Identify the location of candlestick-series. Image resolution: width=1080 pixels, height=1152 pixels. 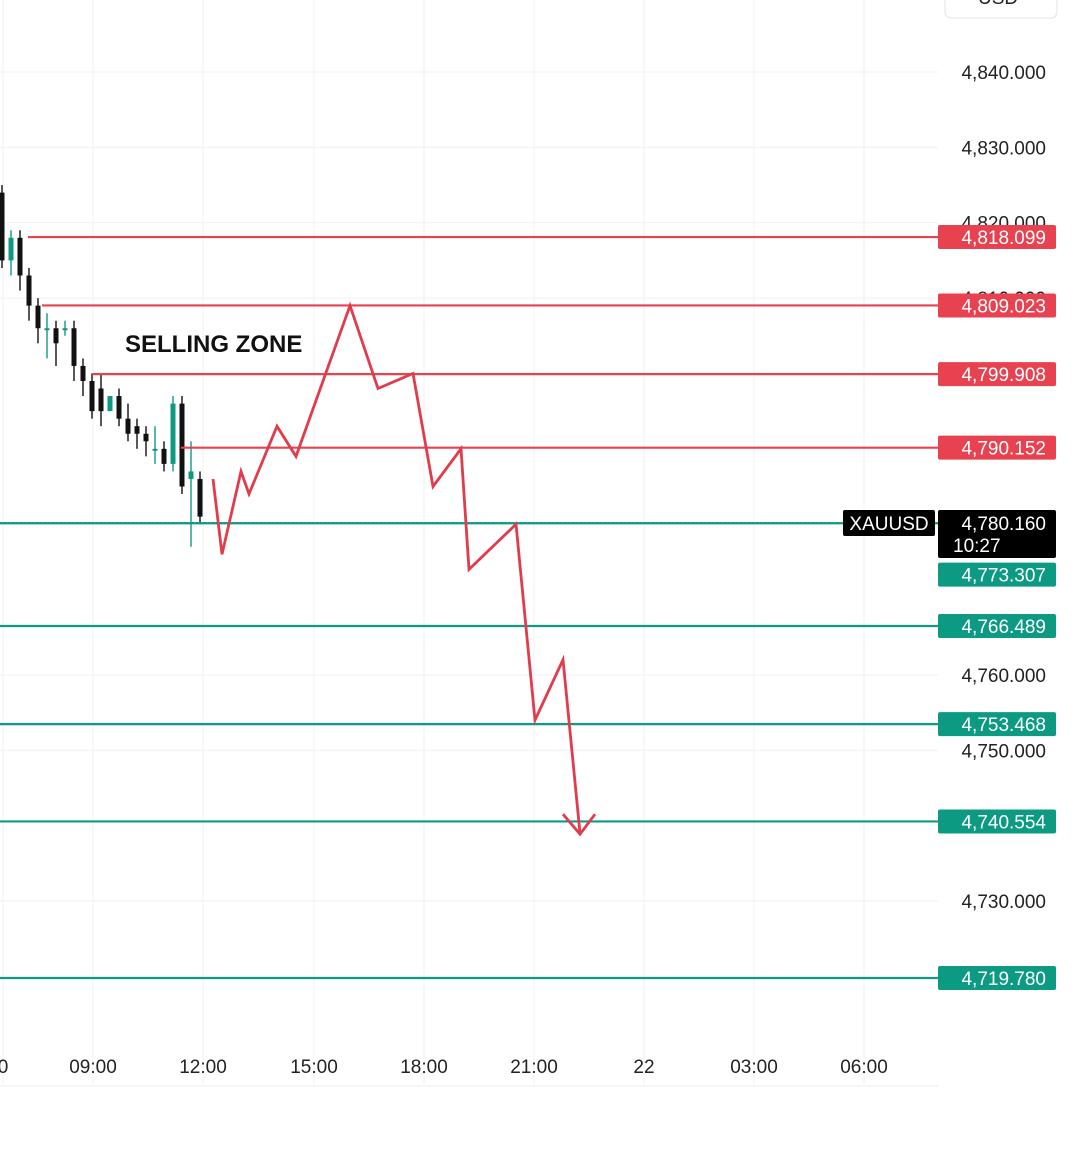
(101, 366).